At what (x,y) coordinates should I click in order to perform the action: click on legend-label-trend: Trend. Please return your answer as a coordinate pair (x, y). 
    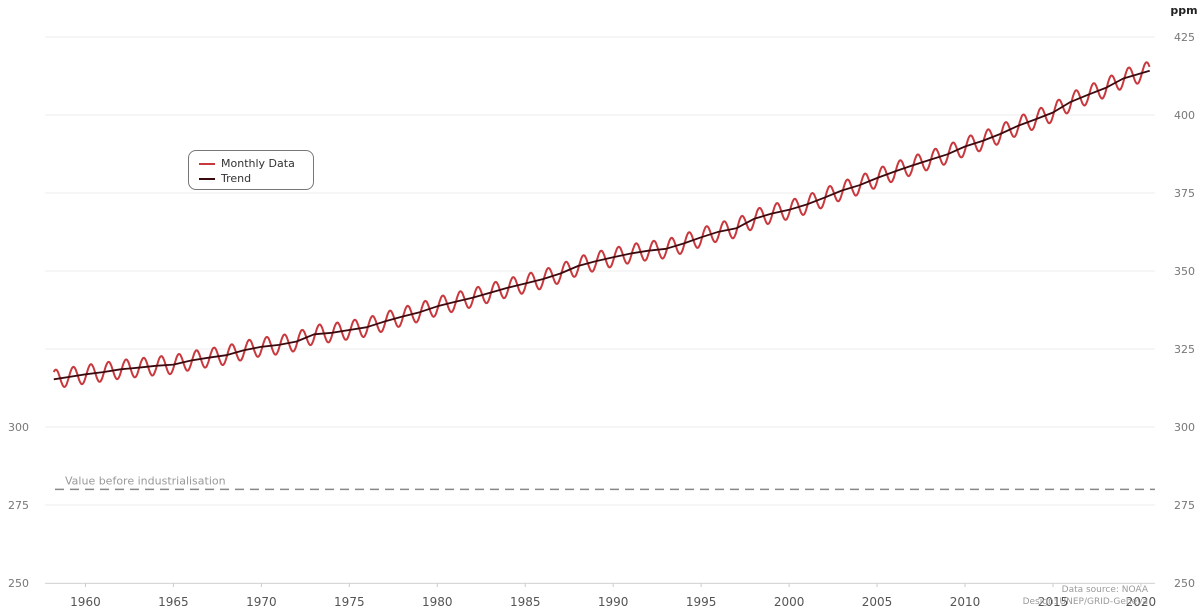
    Looking at the image, I should click on (236, 178).